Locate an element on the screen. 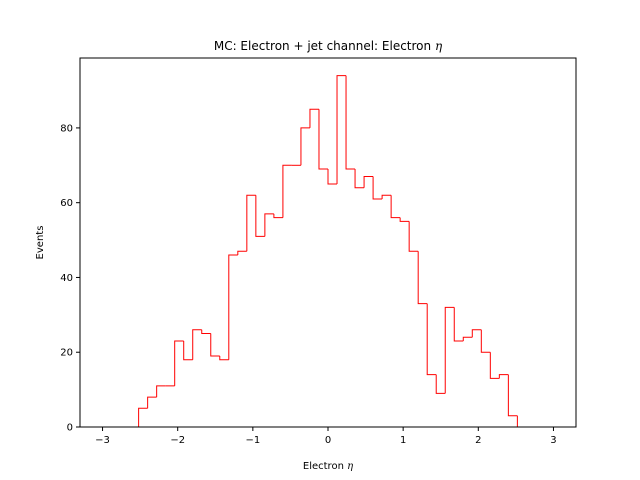  chart-title-text: MC: Electron + jet channel: Electron is located at coordinates (324, 46).